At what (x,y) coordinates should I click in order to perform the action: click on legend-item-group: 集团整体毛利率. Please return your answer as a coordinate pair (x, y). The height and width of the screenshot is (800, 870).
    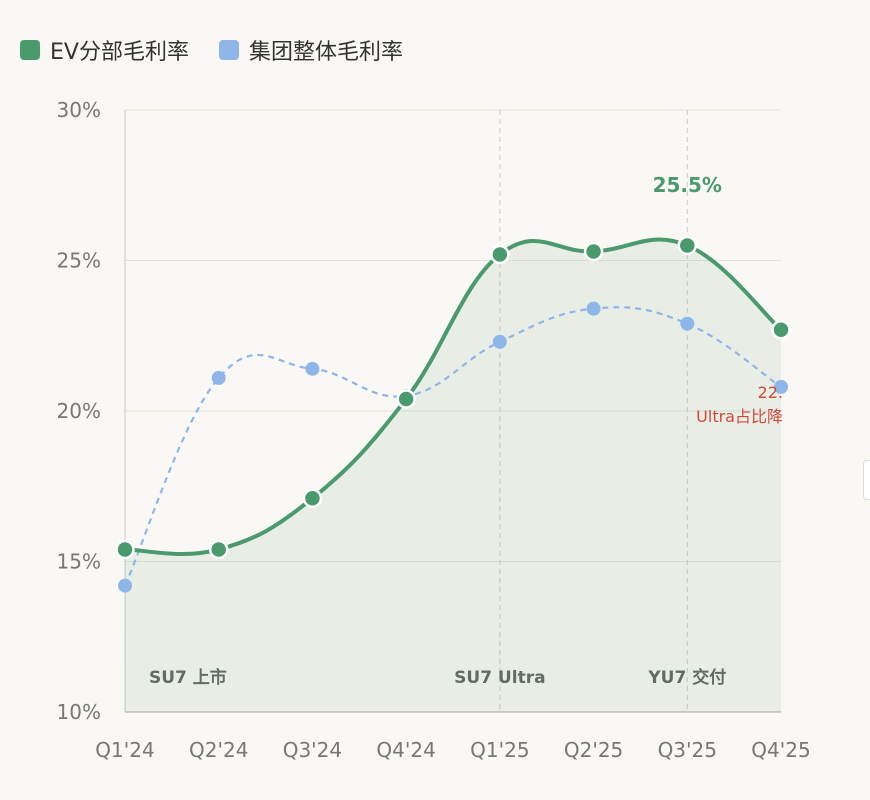
    Looking at the image, I should click on (310, 50).